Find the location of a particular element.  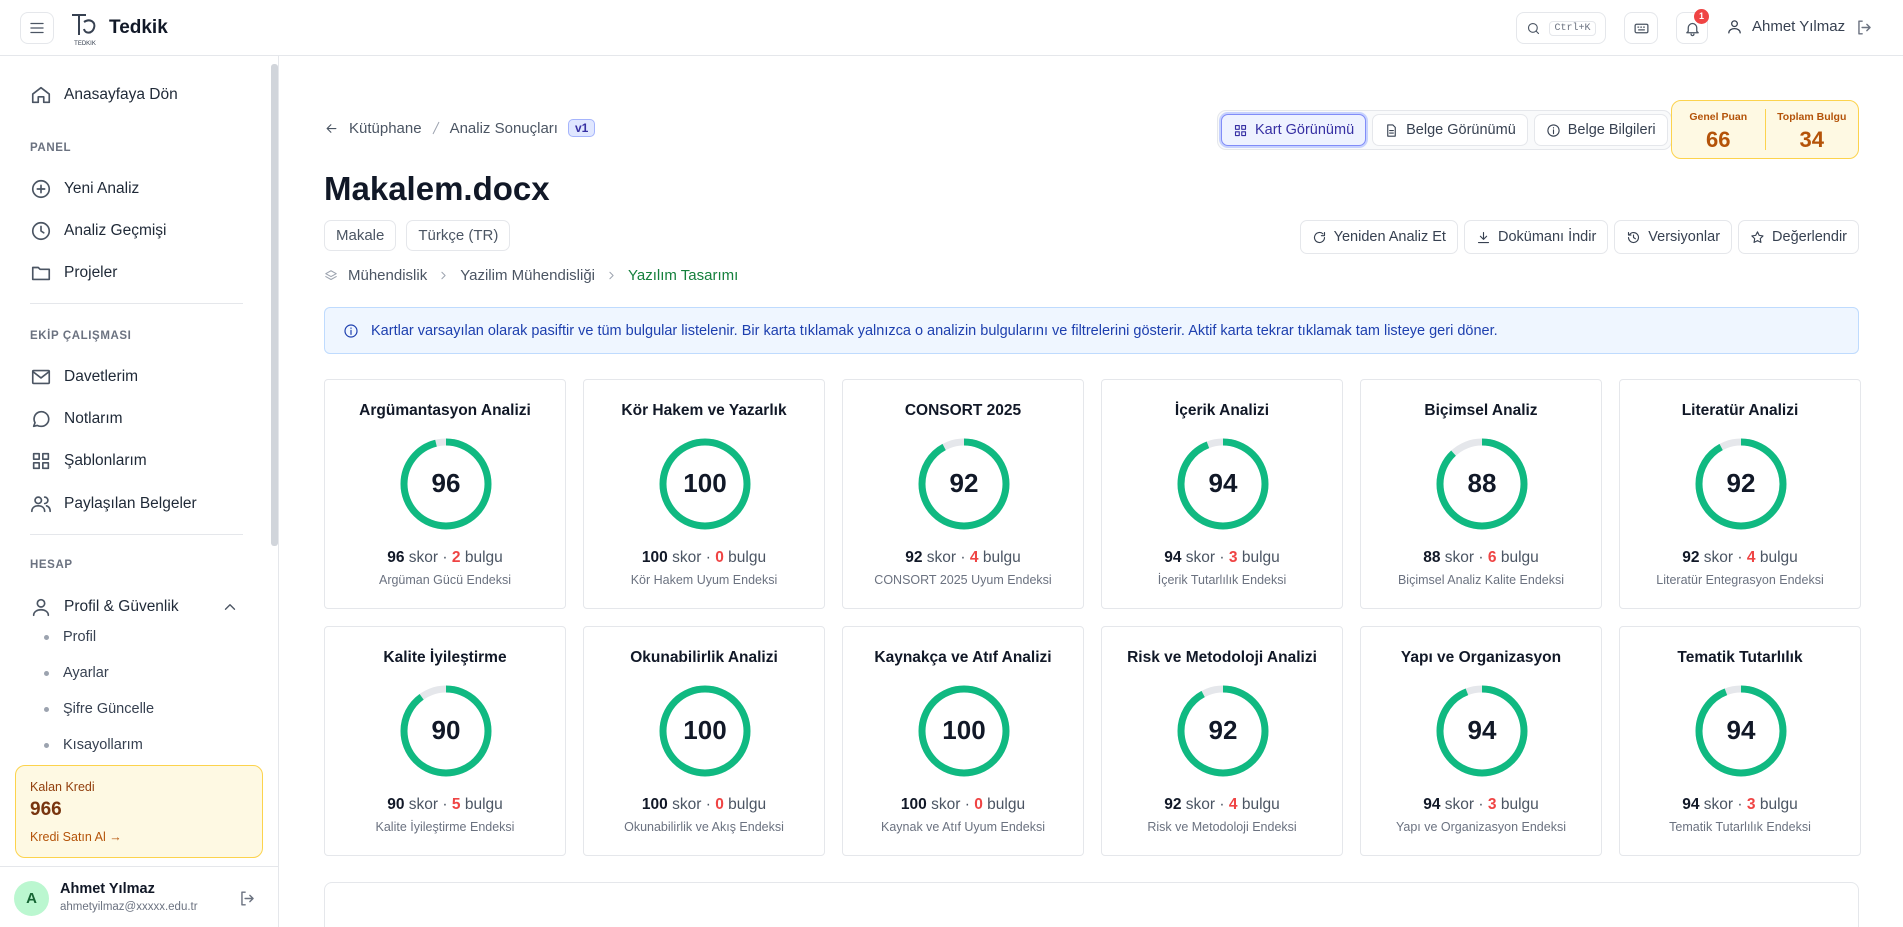

nav-subitem: Ayarlar is located at coordinates (76, 673).